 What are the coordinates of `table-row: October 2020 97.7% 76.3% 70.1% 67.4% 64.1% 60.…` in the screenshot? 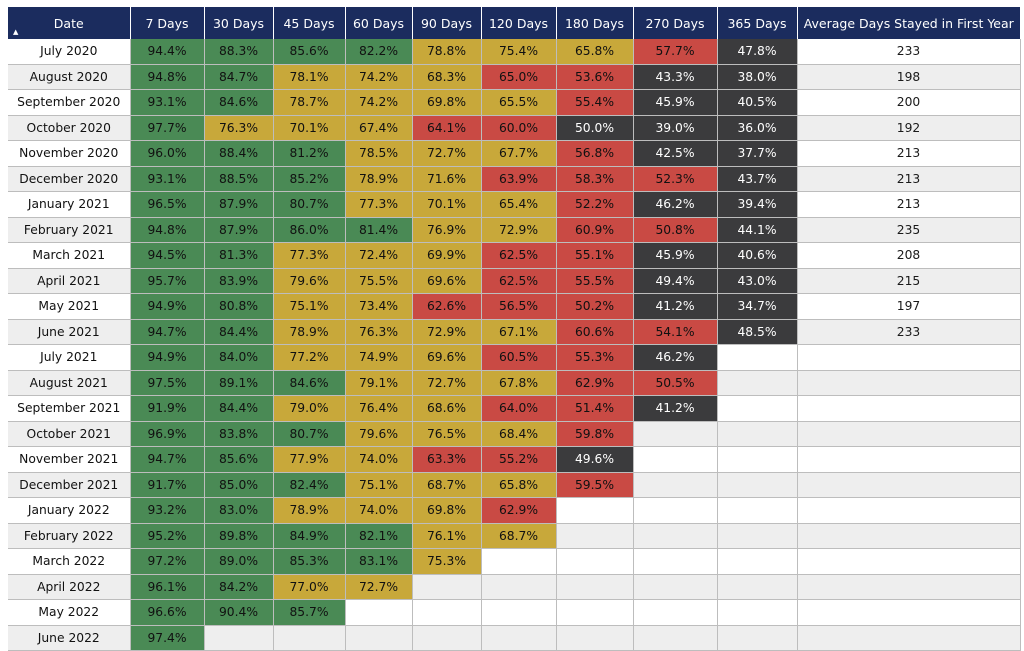 It's located at (514, 128).